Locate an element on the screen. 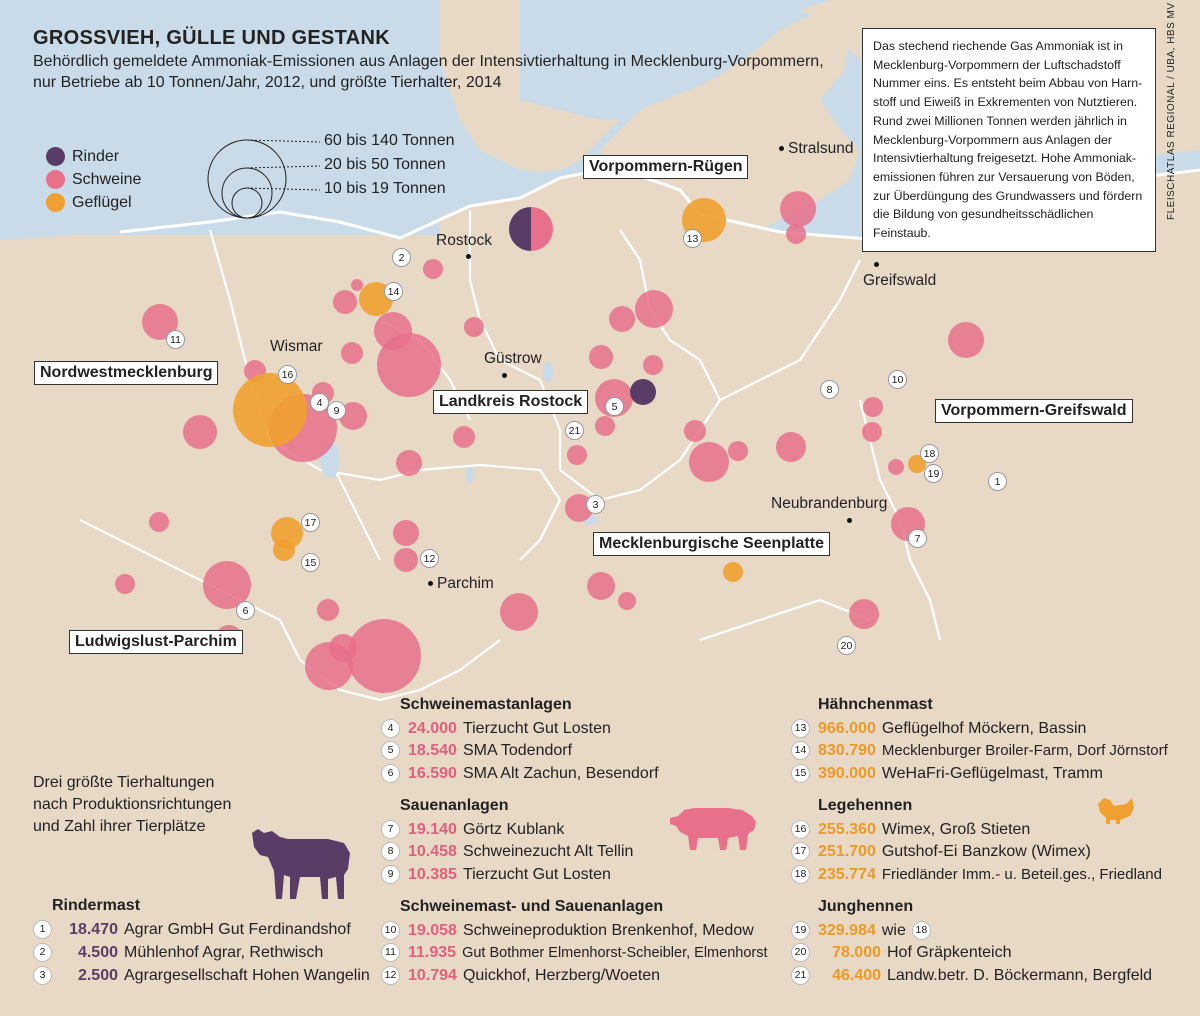 The height and width of the screenshot is (1016, 1200). entry-value: 18.470 is located at coordinates (93, 929).